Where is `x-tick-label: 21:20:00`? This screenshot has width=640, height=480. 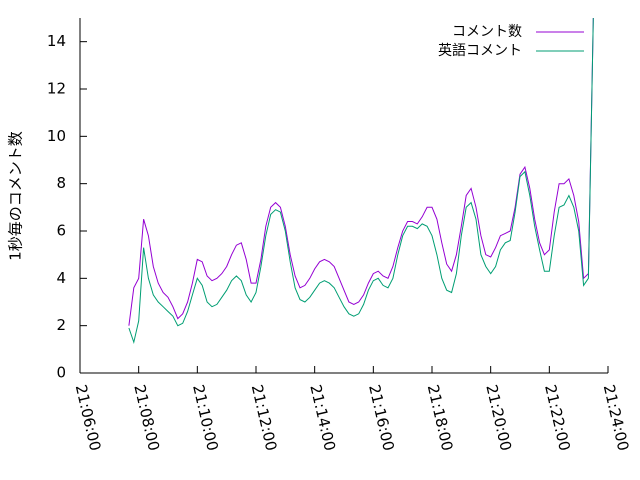 x-tick-label: 21:20:00 is located at coordinates (498, 418).